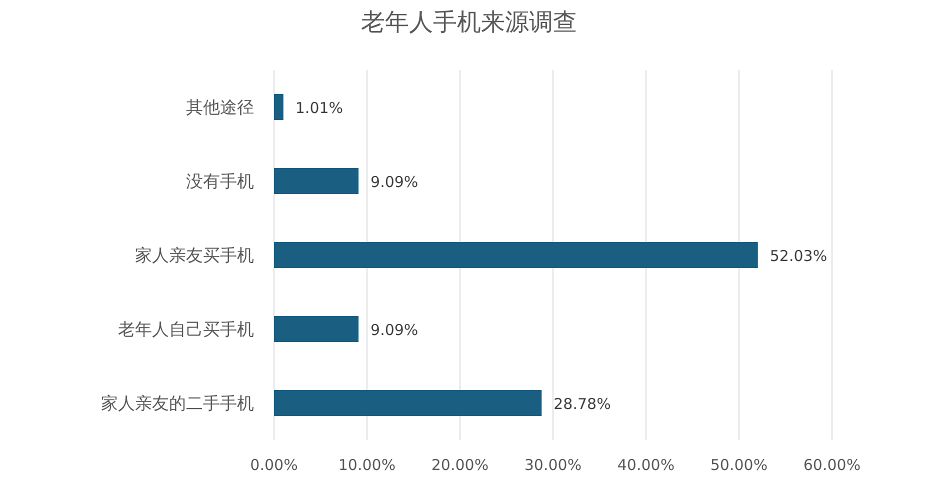 Image resolution: width=938 pixels, height=490 pixels. What do you see at coordinates (367, 465) in the screenshot?
I see `x-tick-label: 10.00%` at bounding box center [367, 465].